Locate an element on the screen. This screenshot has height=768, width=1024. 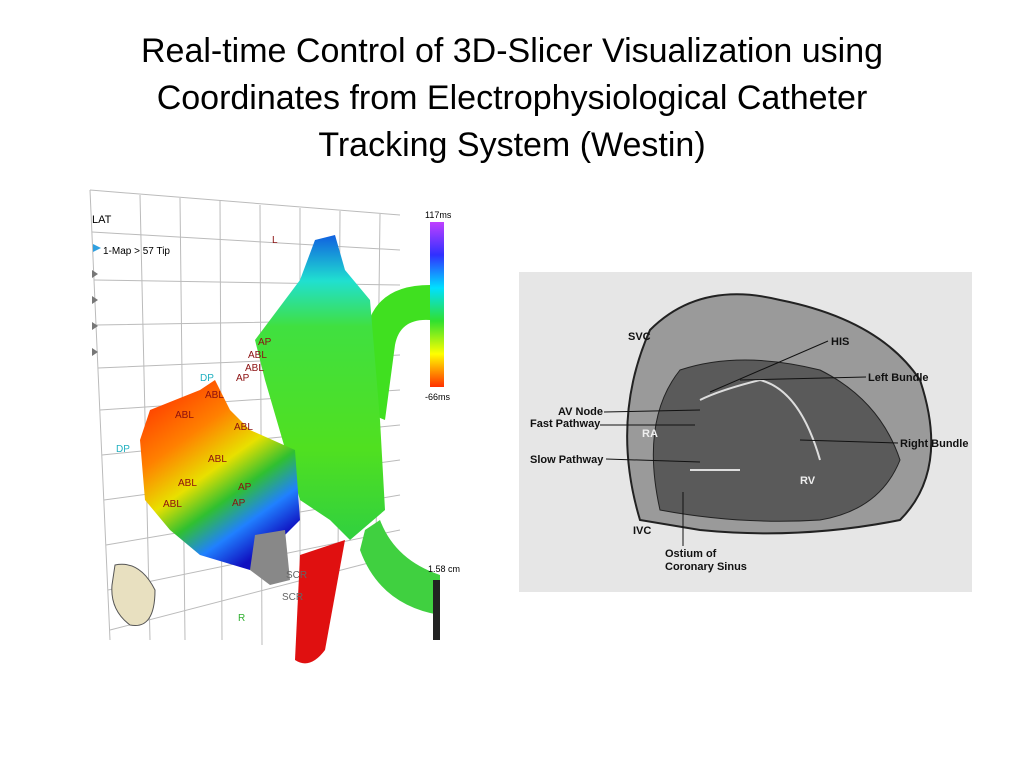
scale-bar is located at coordinates (436, 610).